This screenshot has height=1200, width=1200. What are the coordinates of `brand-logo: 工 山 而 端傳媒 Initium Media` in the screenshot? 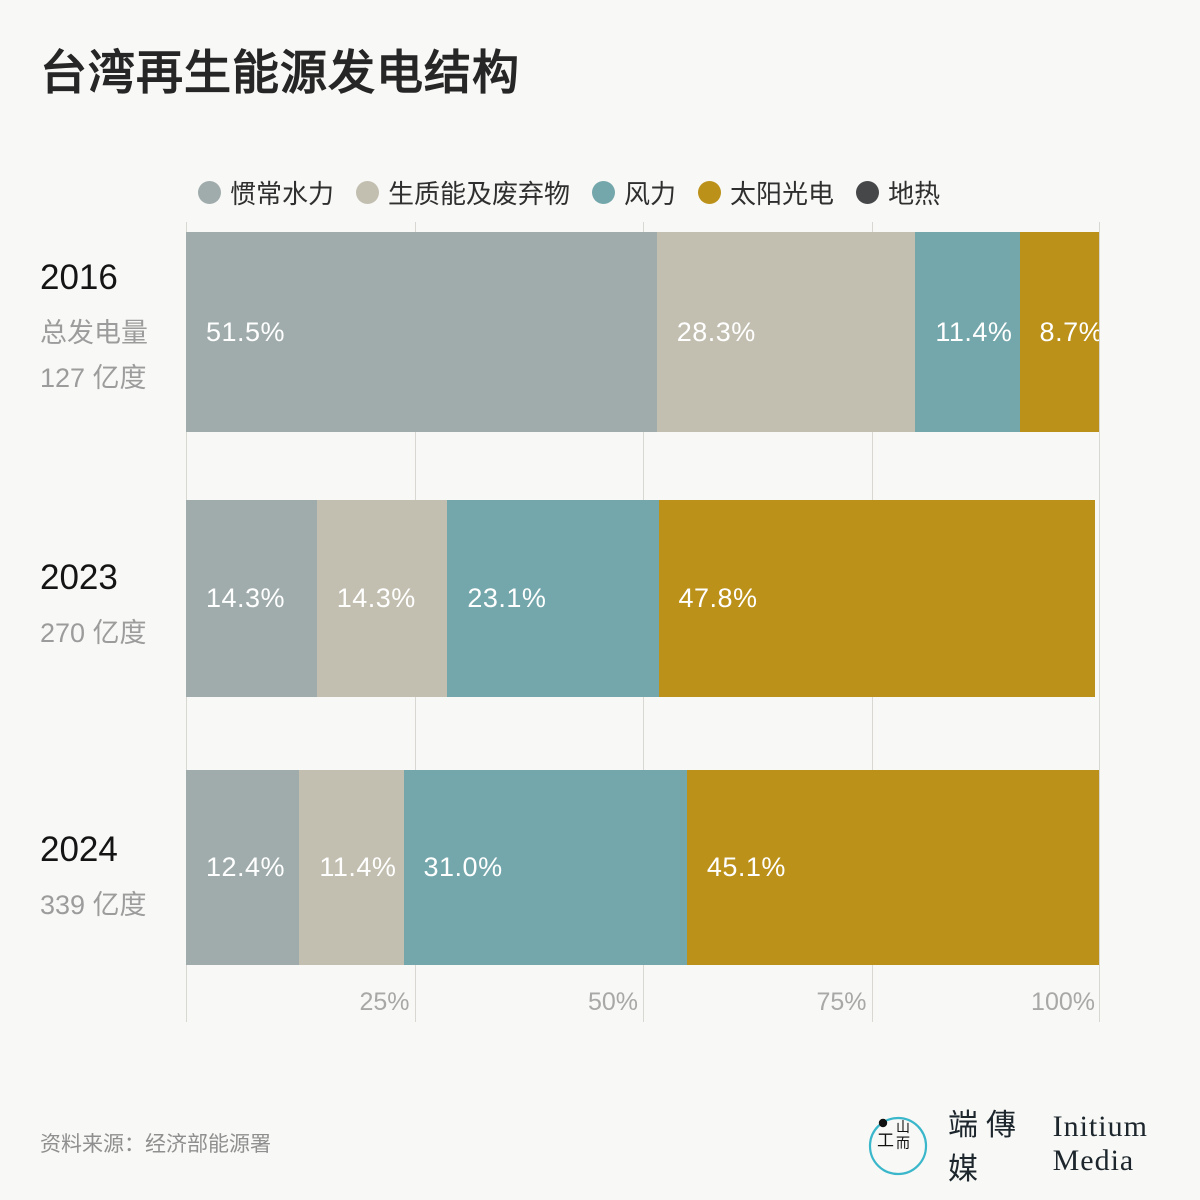 It's located at (1029, 1144).